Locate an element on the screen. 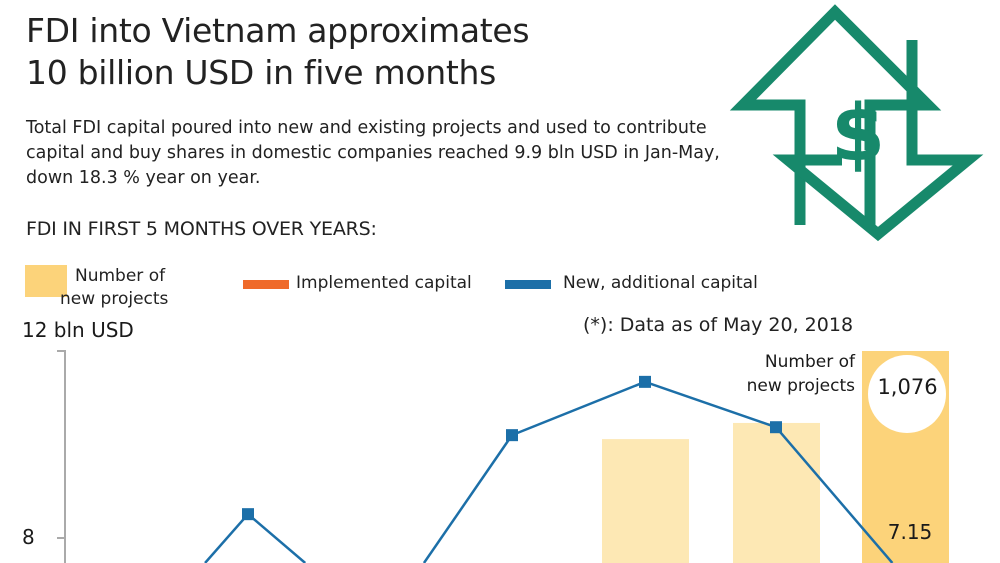 Image resolution: width=1000 pixels, height=563 pixels. title-line-1: FDI into Vietnam approximates is located at coordinates (278, 30).